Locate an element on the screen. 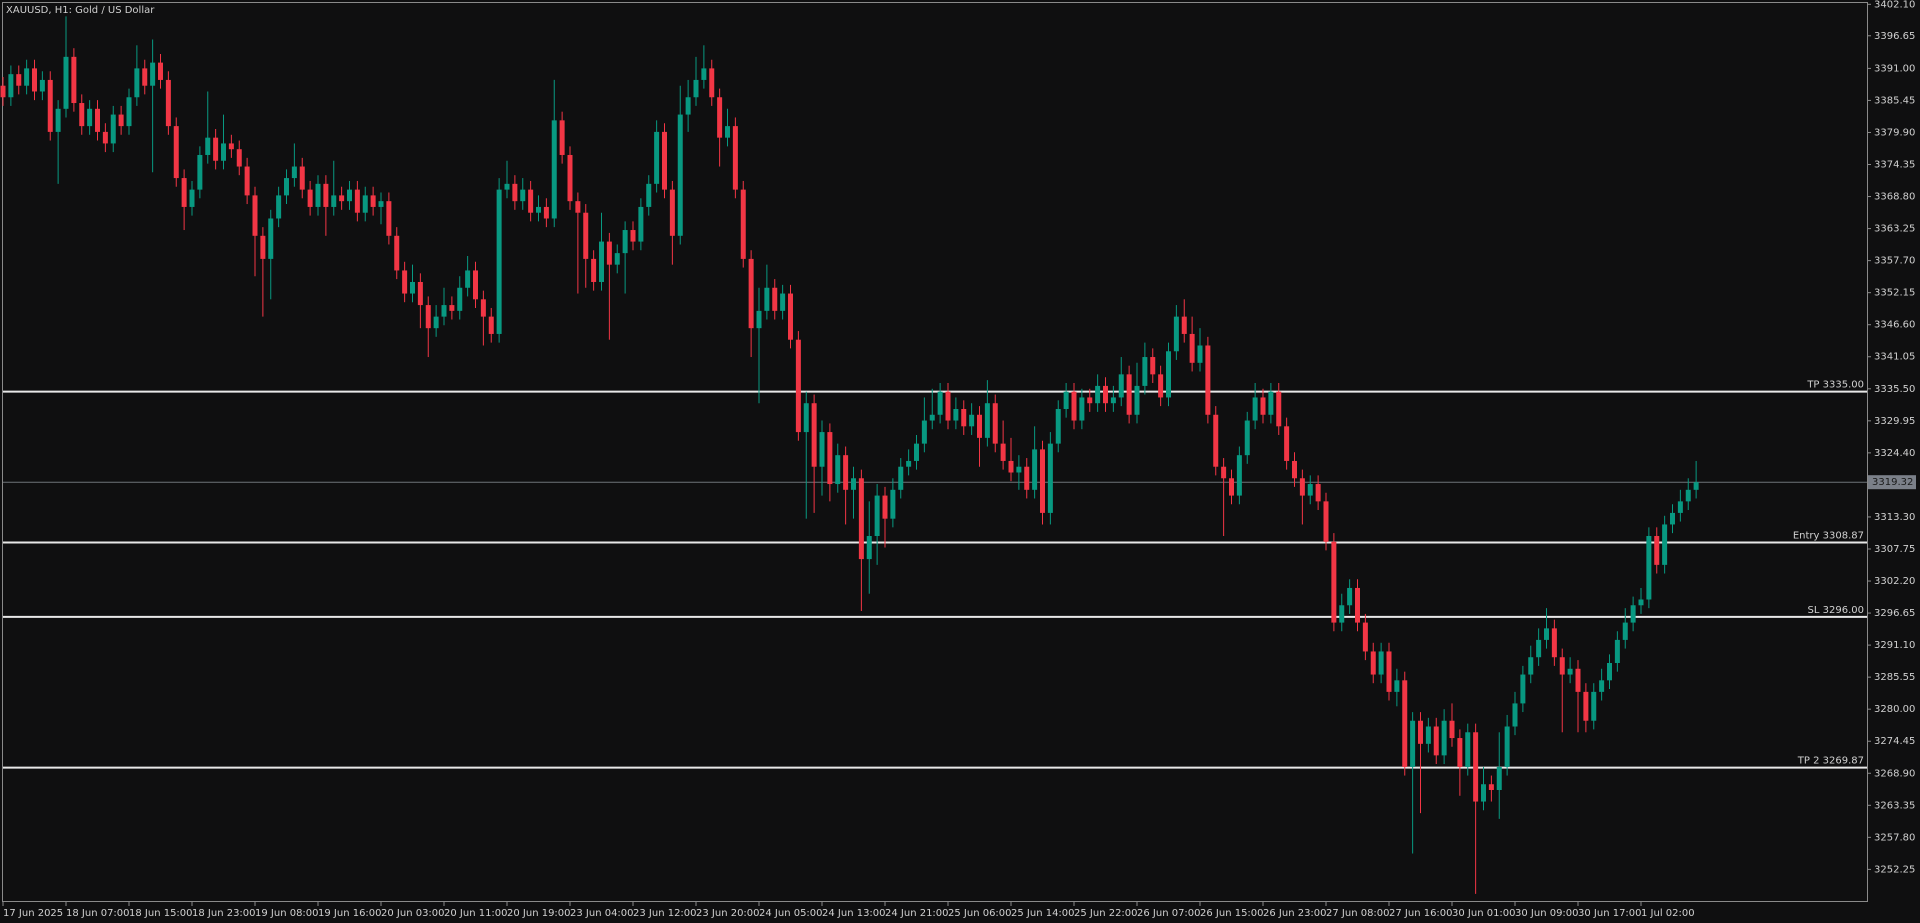 The height and width of the screenshot is (923, 1920). y-tick-label: 3291.10 is located at coordinates (1894, 645).